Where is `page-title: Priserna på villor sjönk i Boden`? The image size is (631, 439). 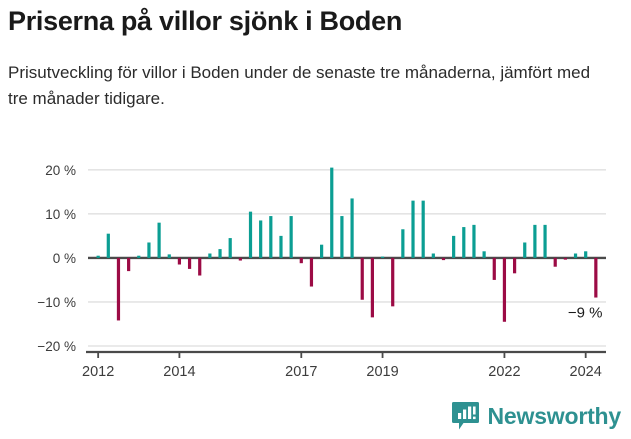
page-title: Priserna på villor sjönk i Boden is located at coordinates (205, 21).